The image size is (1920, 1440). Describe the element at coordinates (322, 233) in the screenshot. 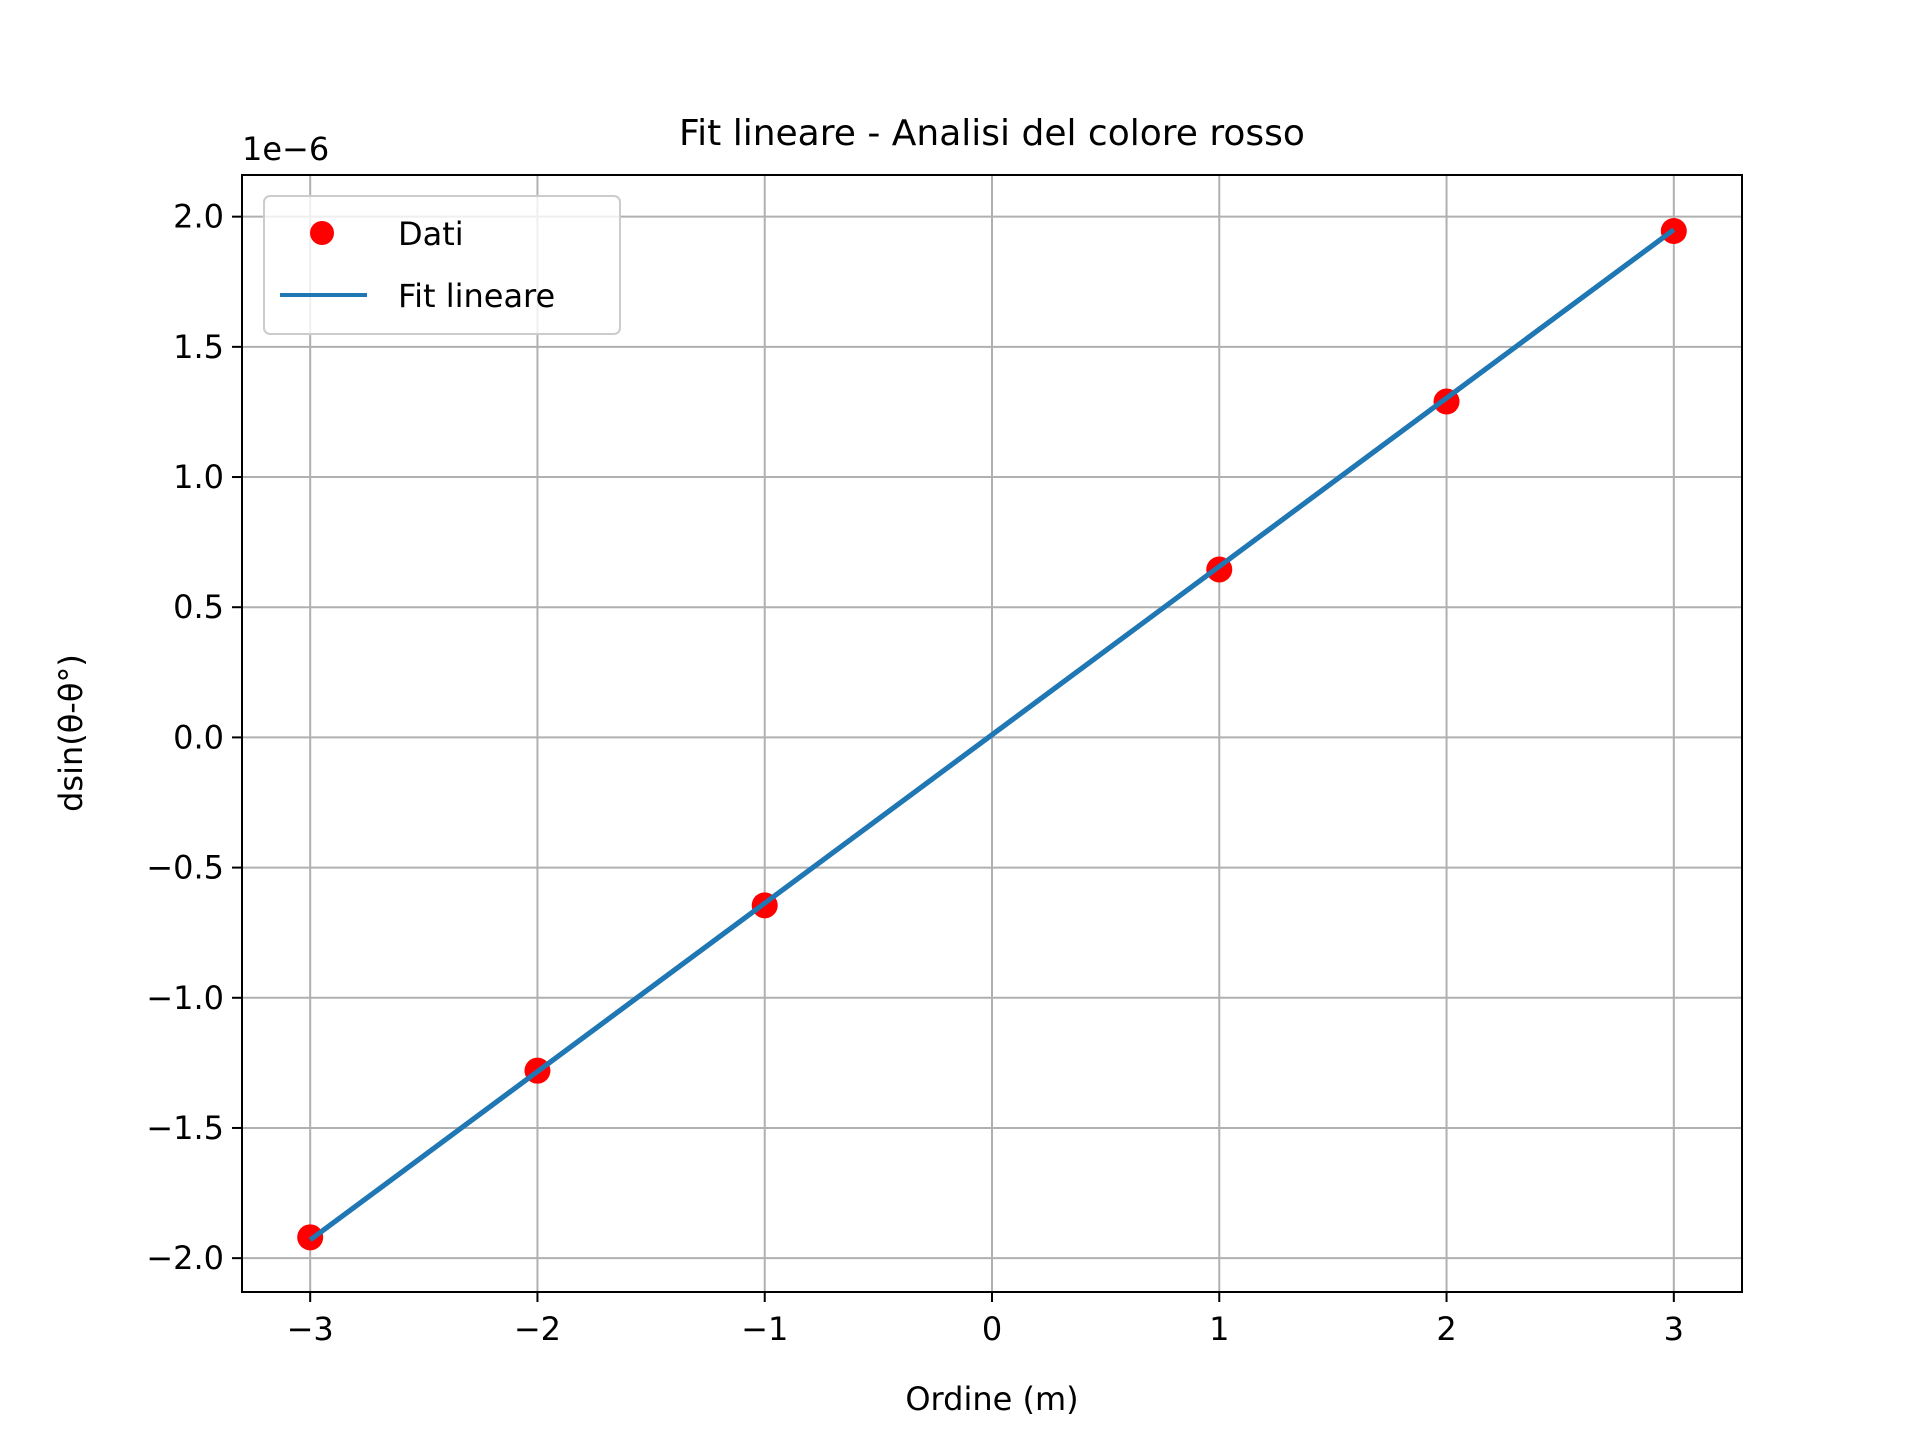

I see `legend-marker-dati` at that location.